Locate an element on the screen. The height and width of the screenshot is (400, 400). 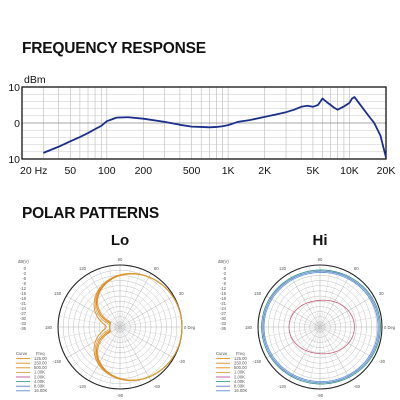
response-curve is located at coordinates (215, 127).